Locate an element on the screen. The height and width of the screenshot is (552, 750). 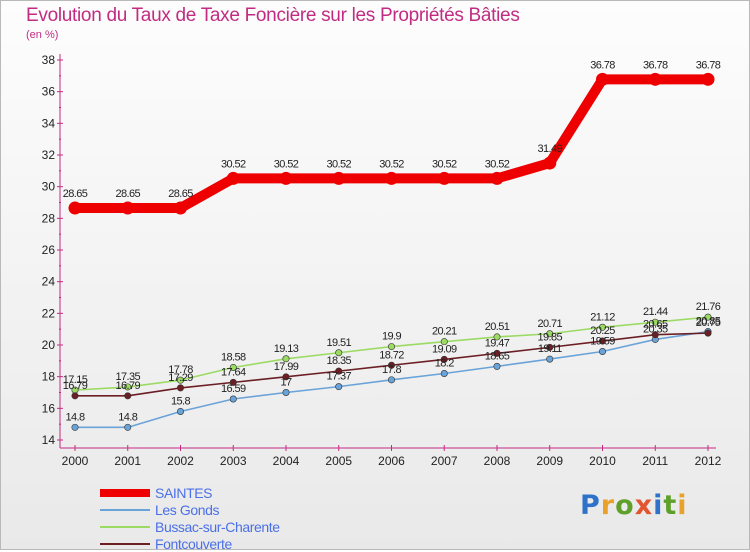
data-label: 19.11 is located at coordinates (550, 349).